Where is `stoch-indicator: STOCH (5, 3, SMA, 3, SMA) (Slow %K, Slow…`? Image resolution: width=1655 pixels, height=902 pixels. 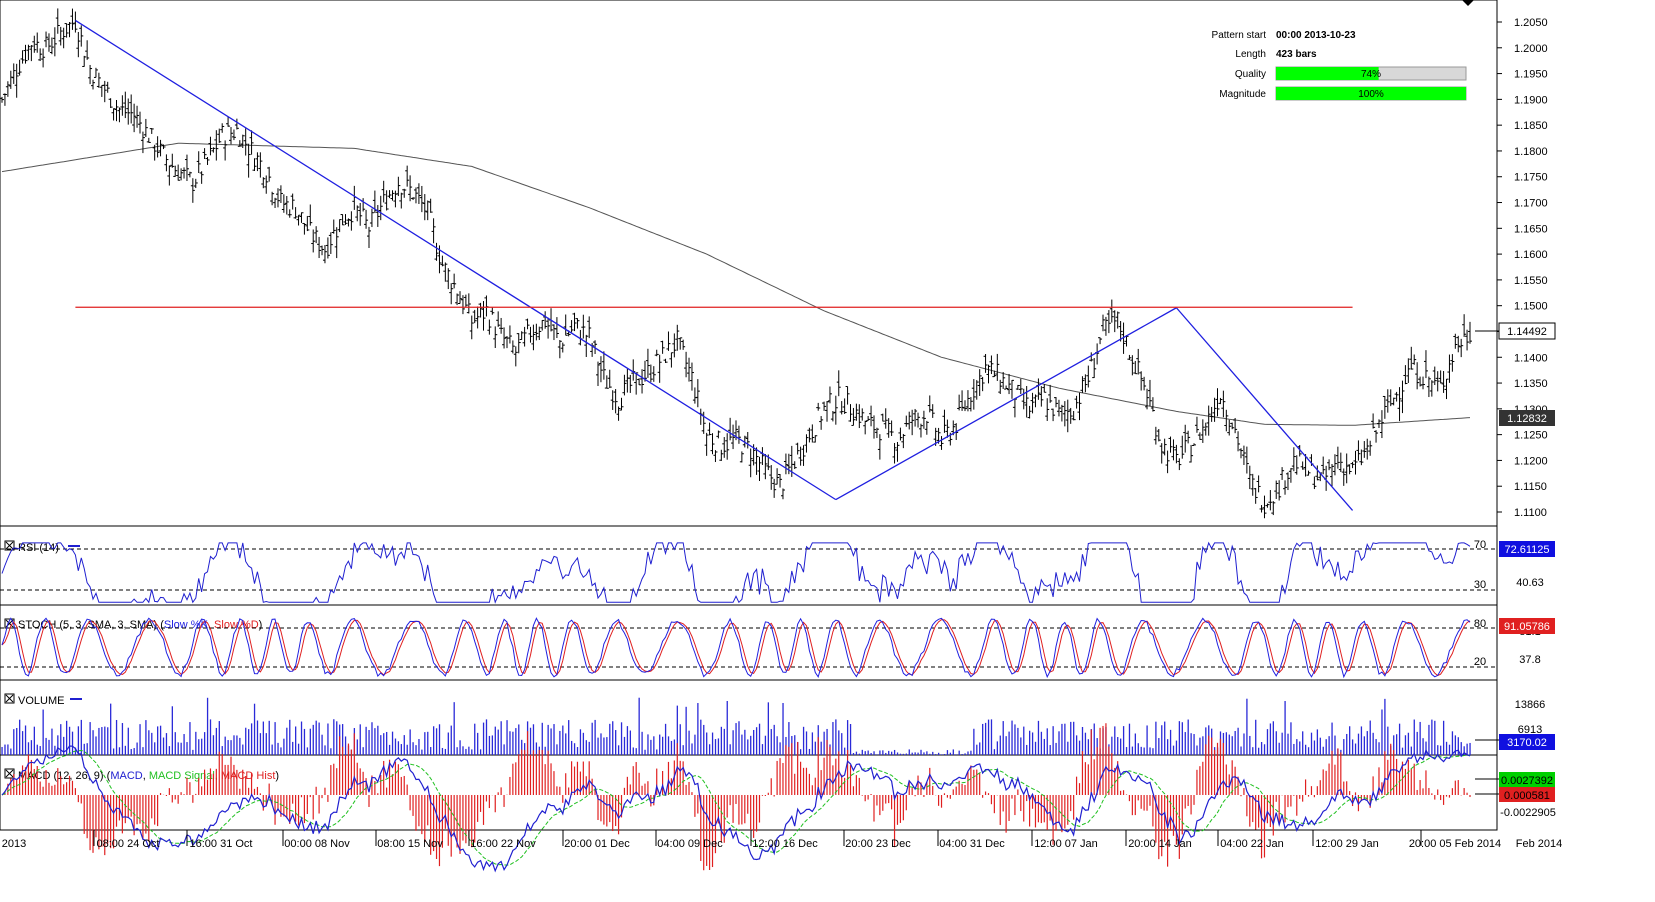
stoch-indicator: STOCH (5, 3, SMA, 3, SMA) (Slow %K, Slow… is located at coordinates (777, 648).